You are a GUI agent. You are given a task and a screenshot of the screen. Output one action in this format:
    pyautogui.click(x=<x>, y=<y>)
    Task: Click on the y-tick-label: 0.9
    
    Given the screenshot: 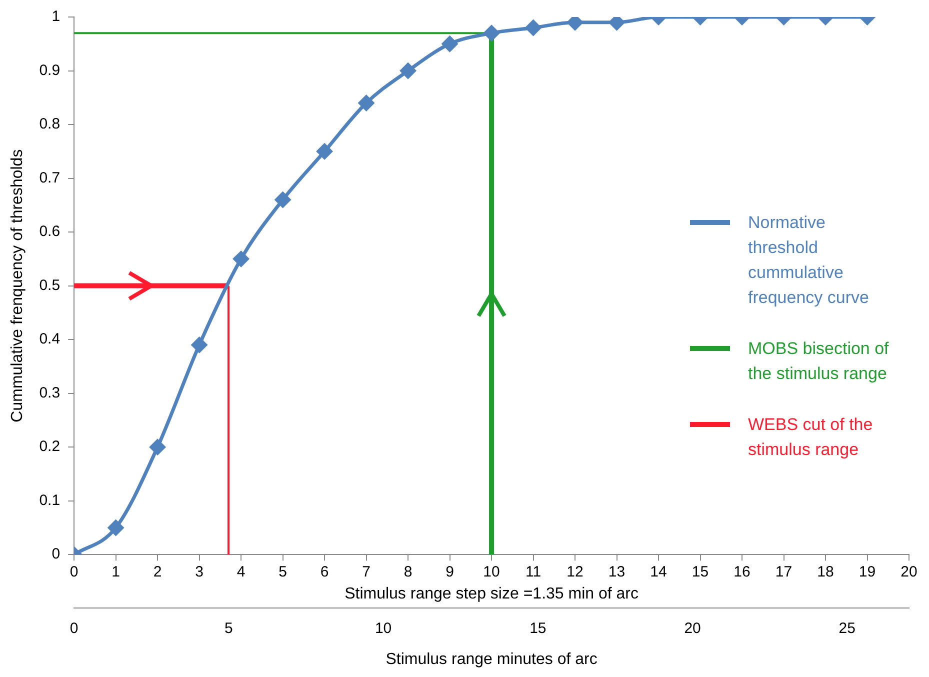 What is the action you would take?
    pyautogui.click(x=49, y=70)
    